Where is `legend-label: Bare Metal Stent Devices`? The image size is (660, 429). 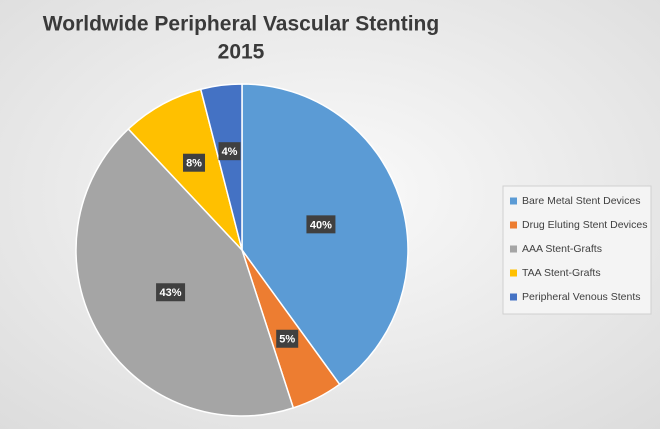 legend-label: Bare Metal Stent Devices is located at coordinates (581, 201).